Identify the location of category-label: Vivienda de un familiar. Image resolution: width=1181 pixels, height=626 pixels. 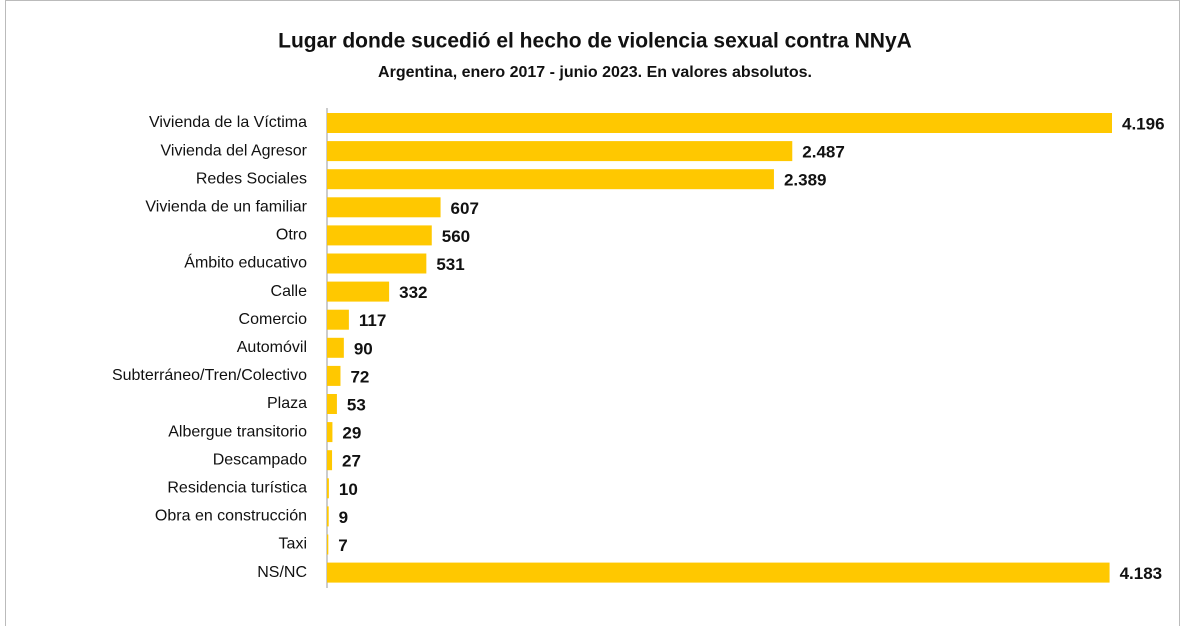
(226, 207).